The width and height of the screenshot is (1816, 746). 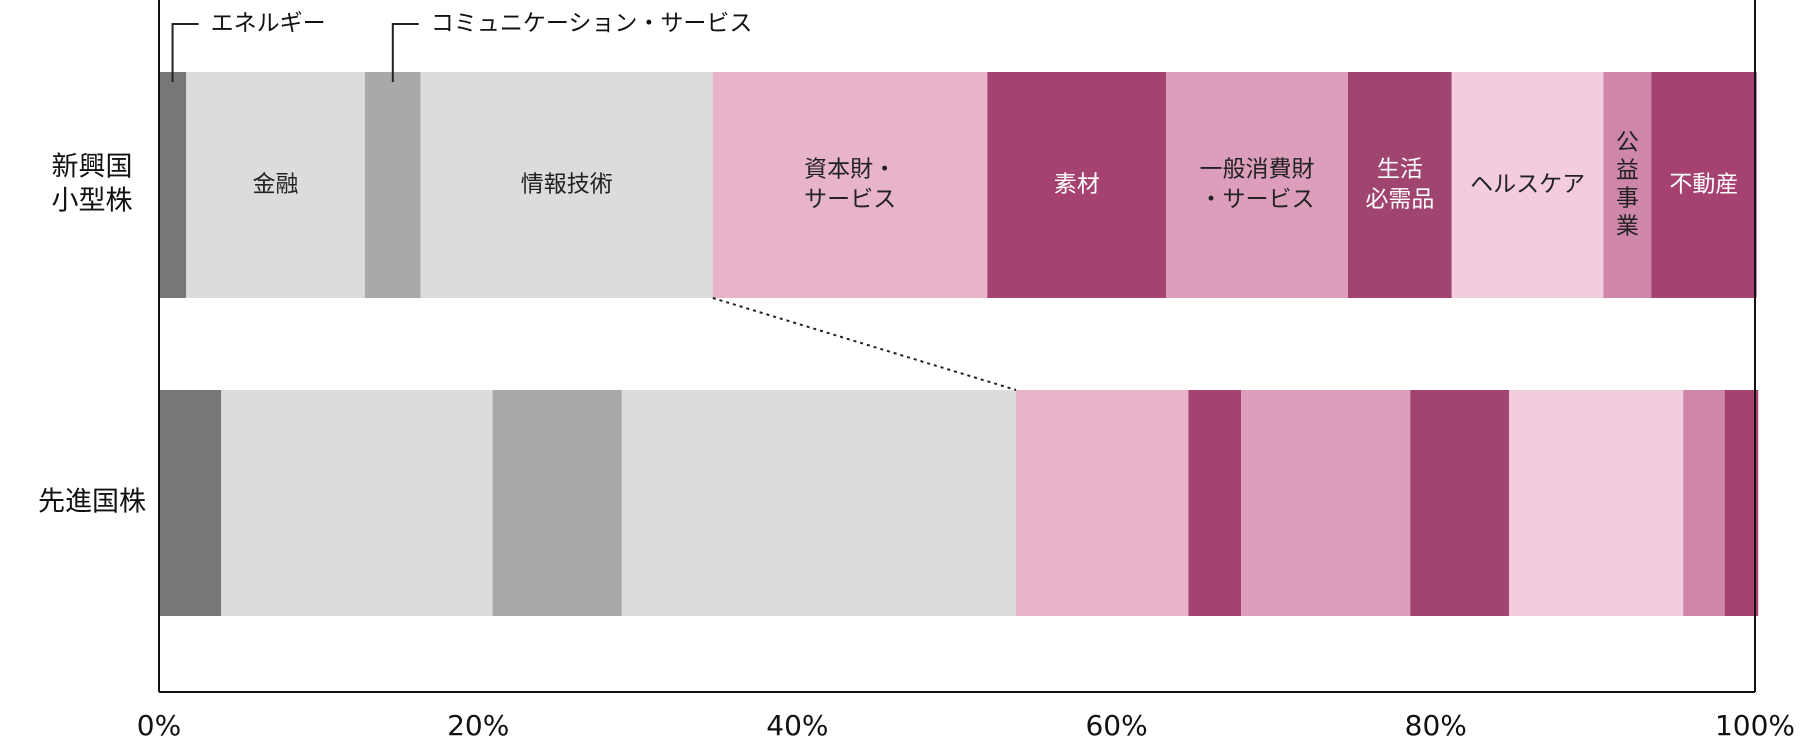 What do you see at coordinates (1257, 170) in the screenshot?
I see `segment-label: 一般消費財` at bounding box center [1257, 170].